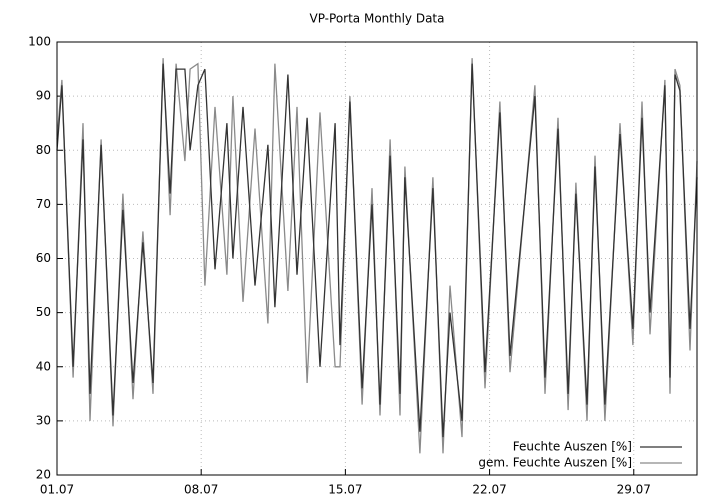 Image resolution: width=720 pixels, height=504 pixels. Describe the element at coordinates (43, 420) in the screenshot. I see `y-tick-label: 30` at that location.